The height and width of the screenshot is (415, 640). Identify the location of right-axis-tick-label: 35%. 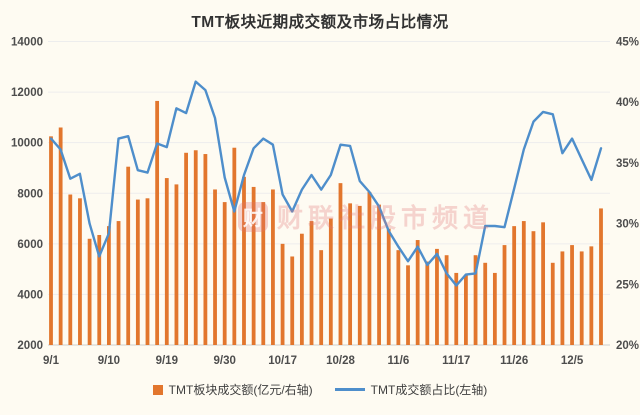
(627, 164).